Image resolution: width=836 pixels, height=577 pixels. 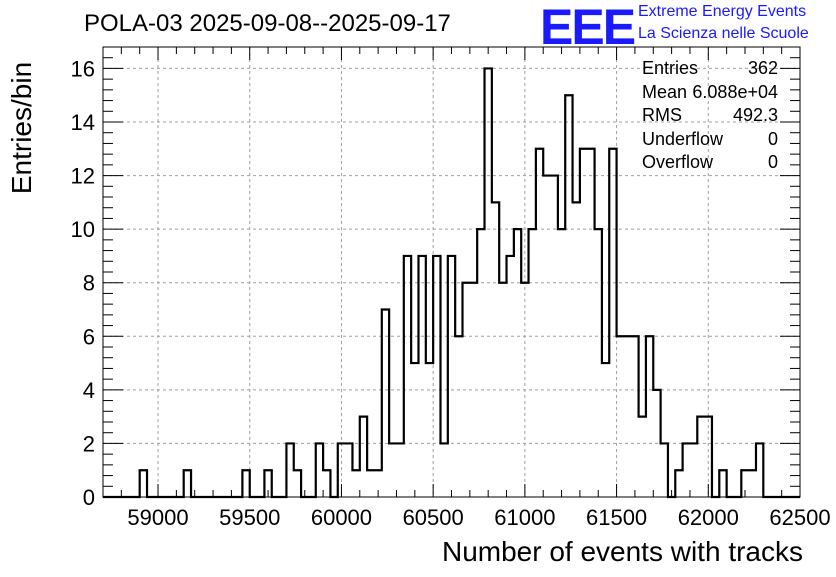 What do you see at coordinates (708, 517) in the screenshot?
I see `x-tick-label: 62000` at bounding box center [708, 517].